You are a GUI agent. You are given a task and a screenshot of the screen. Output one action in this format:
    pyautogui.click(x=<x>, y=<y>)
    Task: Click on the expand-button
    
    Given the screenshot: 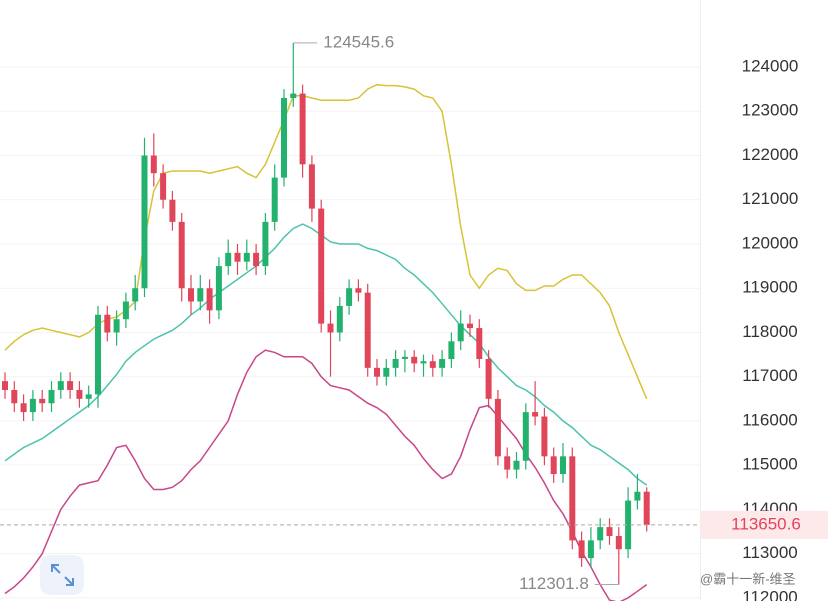 What is the action you would take?
    pyautogui.click(x=62, y=575)
    